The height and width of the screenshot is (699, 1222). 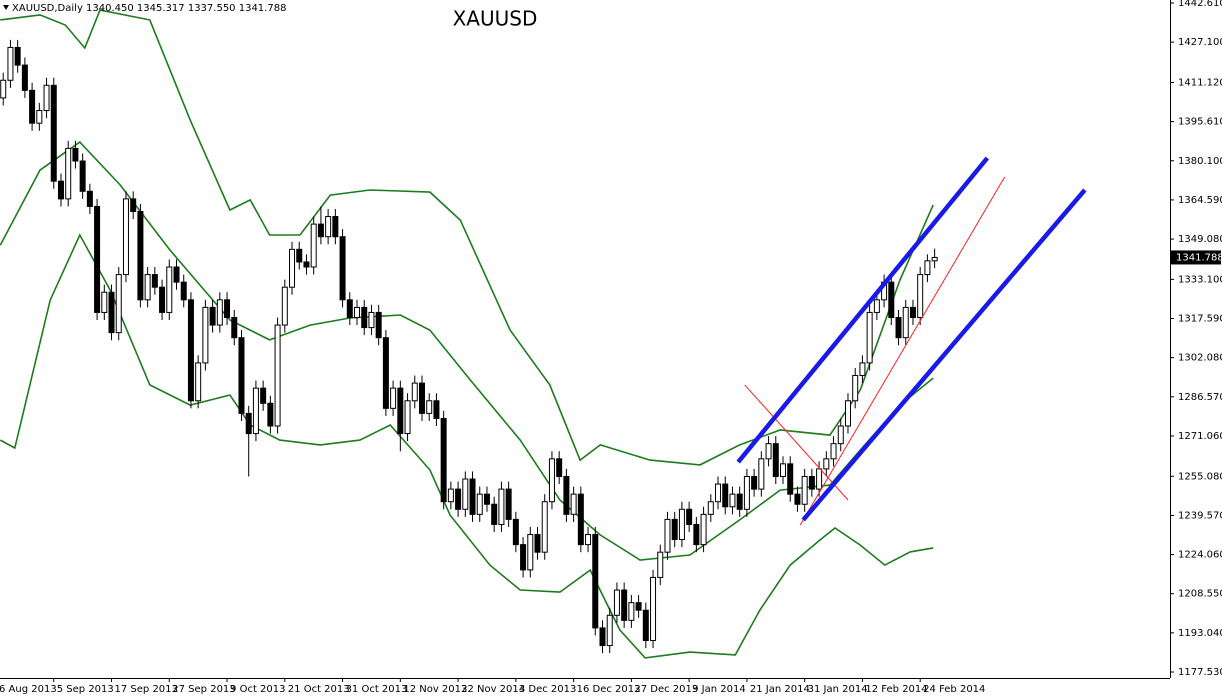 What do you see at coordinates (146, 689) in the screenshot?
I see `x-tick-label: 17 Sep 2013` at bounding box center [146, 689].